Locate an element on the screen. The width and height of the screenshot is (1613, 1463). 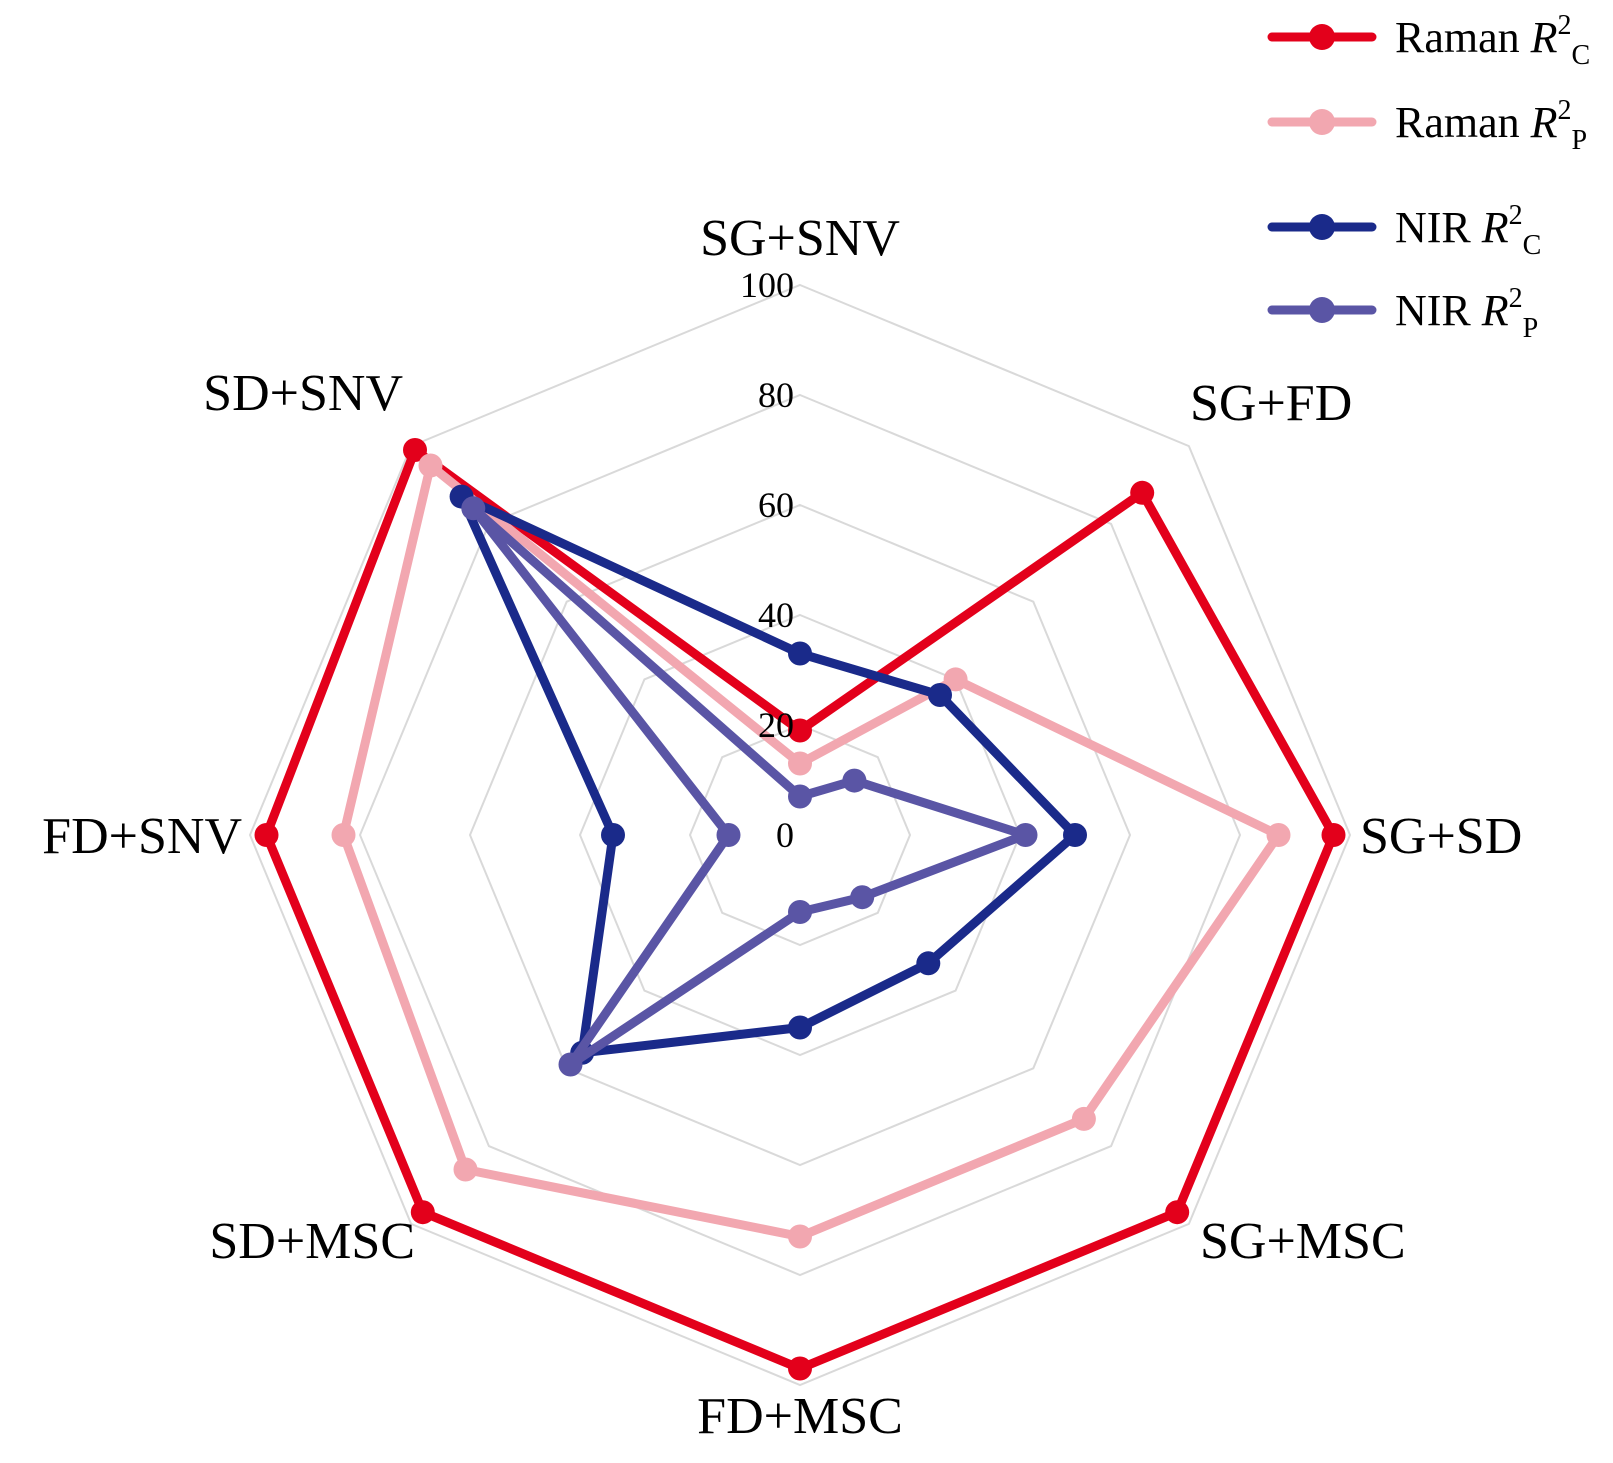
legend-label: Raman R2C is located at coordinates (1492, 40).